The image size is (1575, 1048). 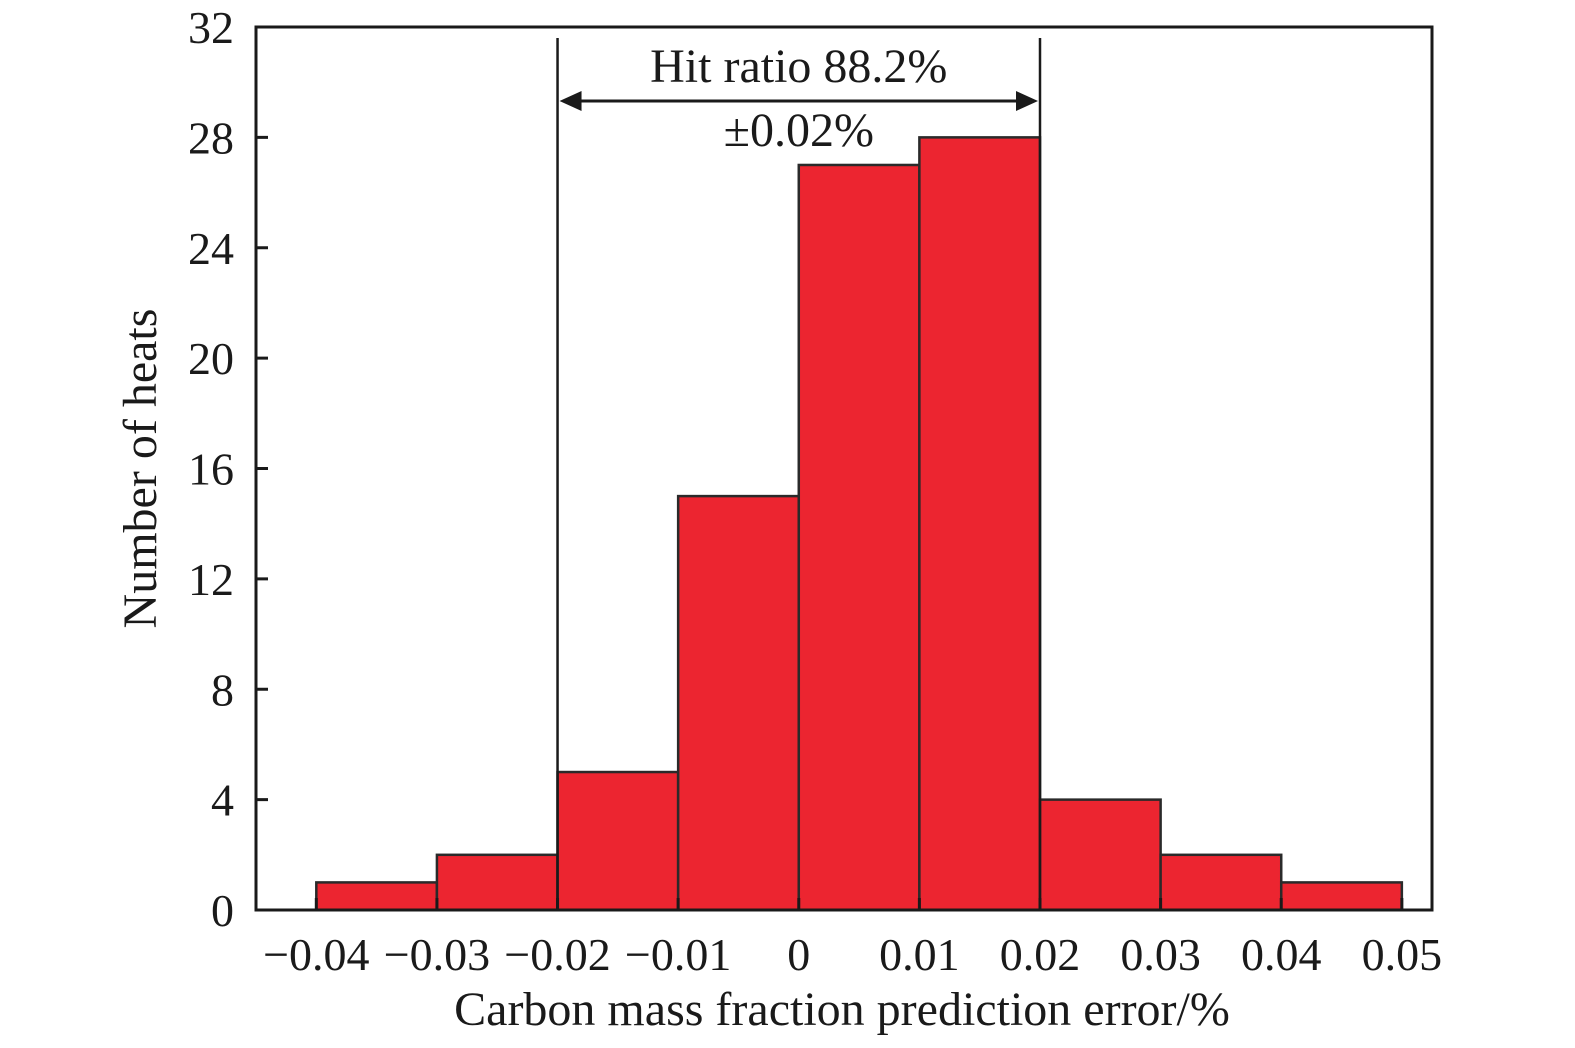 I want to click on range-label: ±0.02%, so click(x=799, y=130).